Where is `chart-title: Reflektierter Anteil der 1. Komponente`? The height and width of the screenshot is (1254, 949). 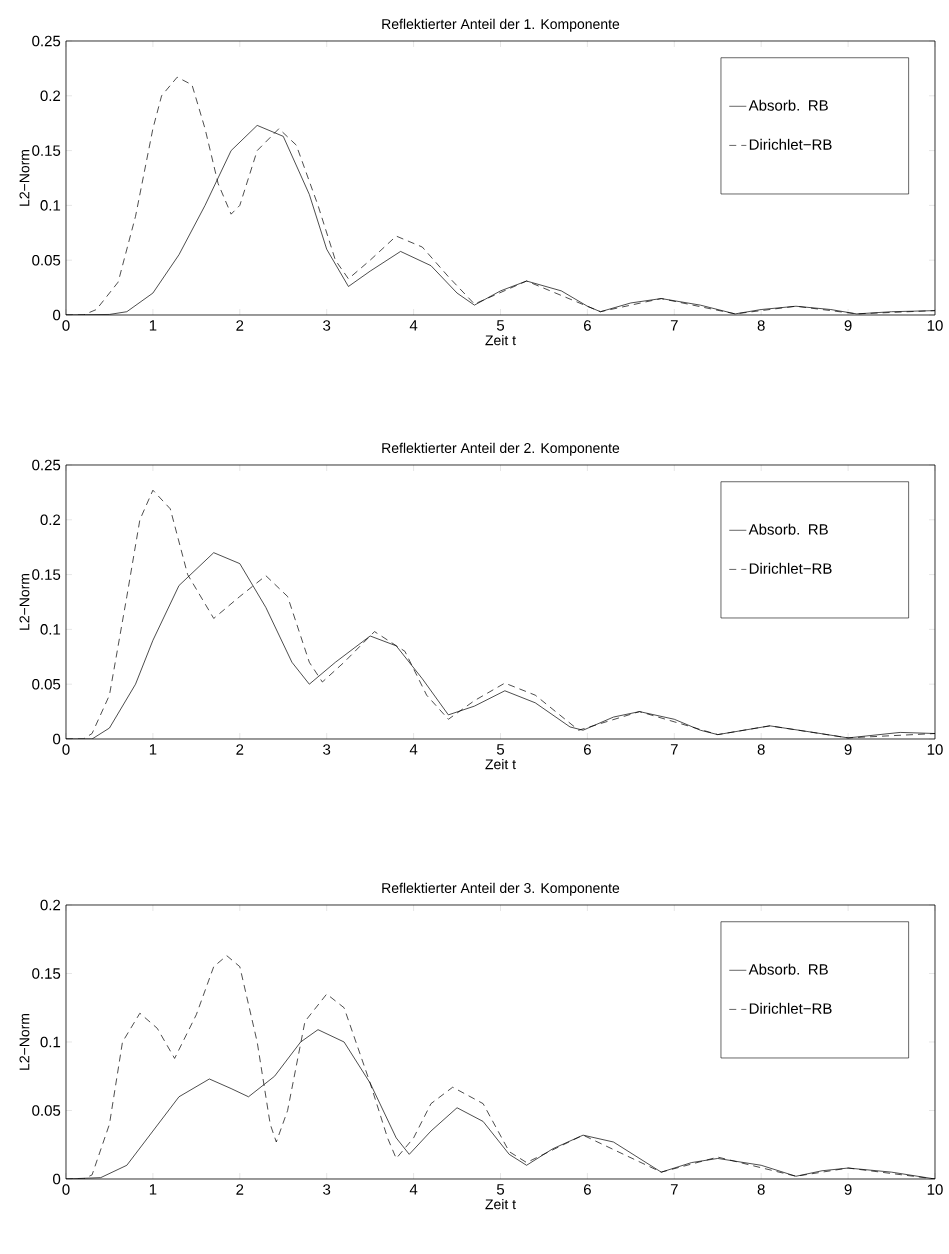
chart-title: Reflektierter Anteil der 1. Komponente is located at coordinates (501, 25).